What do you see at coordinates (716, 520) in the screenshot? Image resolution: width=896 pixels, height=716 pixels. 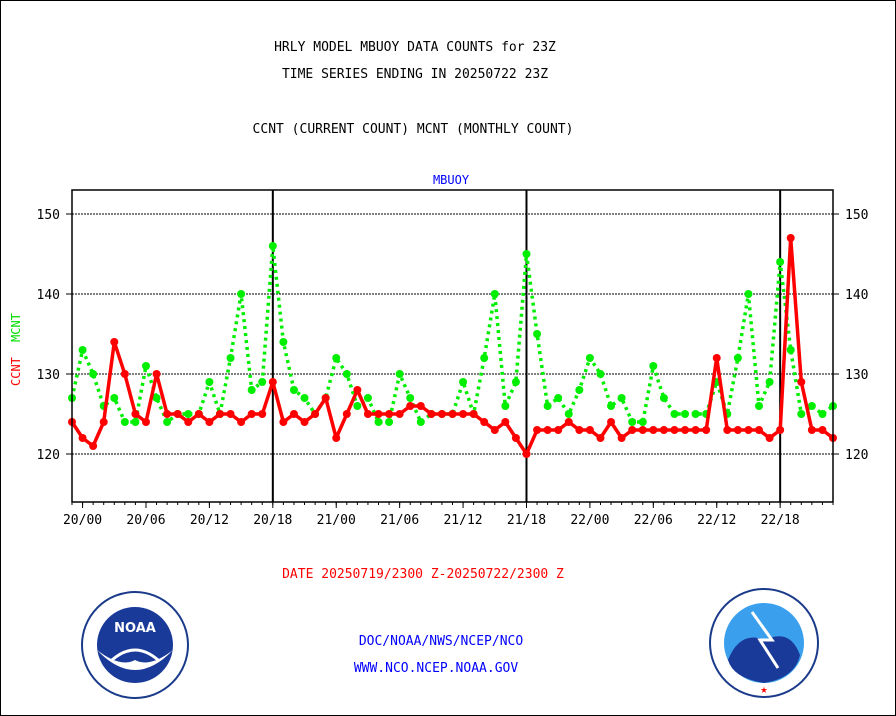 I see `x-tick-label: 22/12` at bounding box center [716, 520].